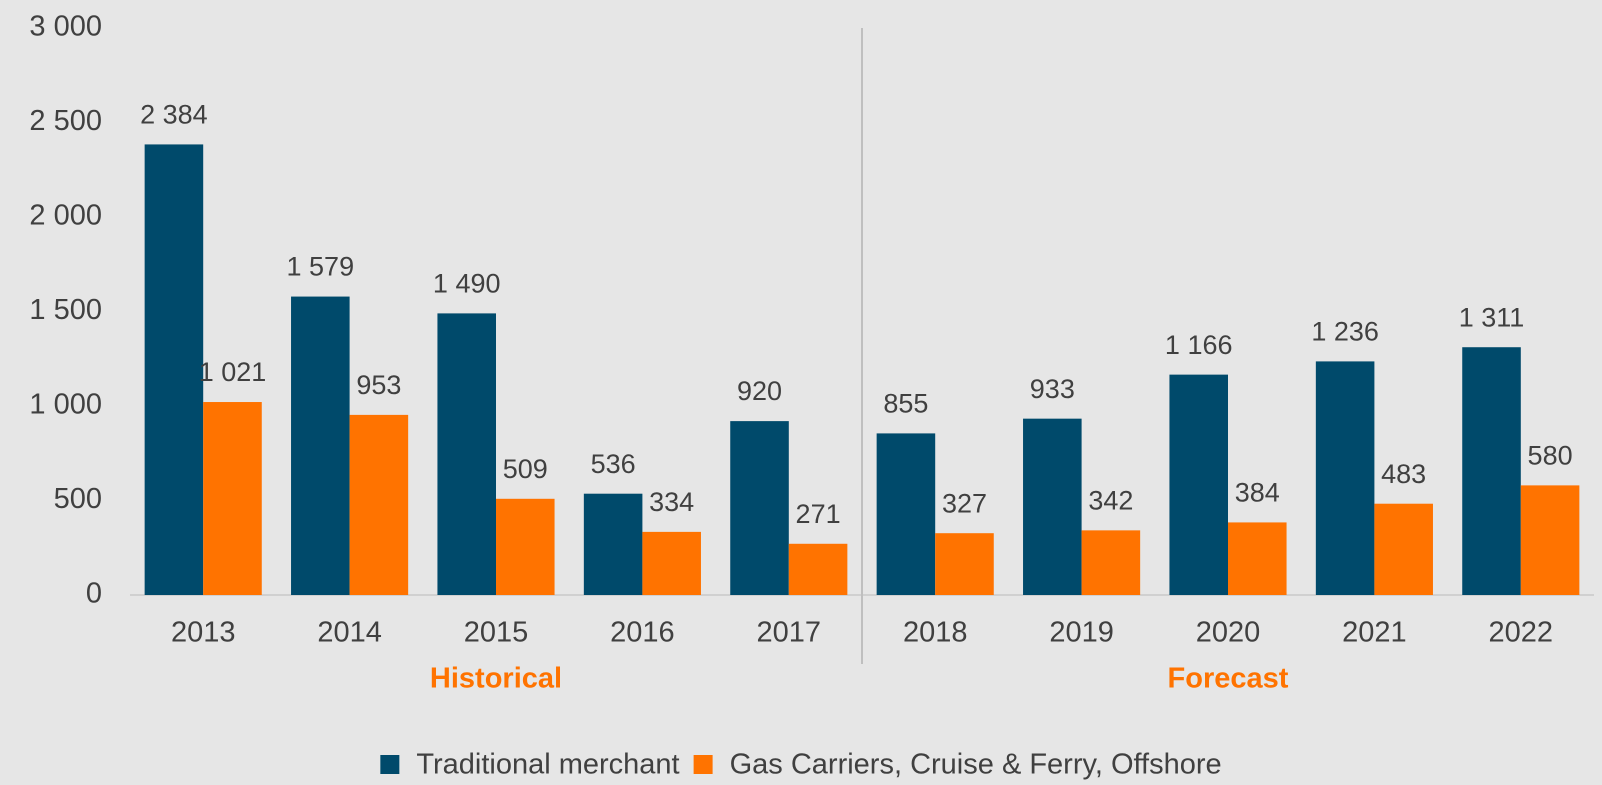 This screenshot has height=785, width=1602. What do you see at coordinates (759, 391) in the screenshot?
I see `value-label: 920` at bounding box center [759, 391].